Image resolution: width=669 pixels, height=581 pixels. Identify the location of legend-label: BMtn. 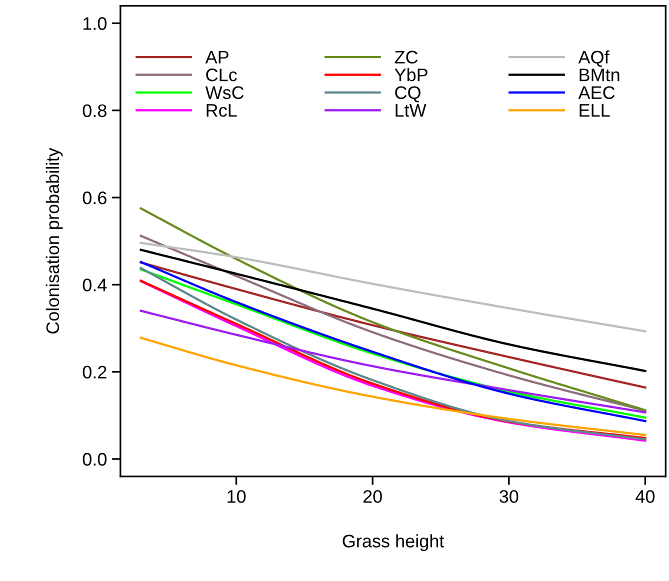
(600, 75).